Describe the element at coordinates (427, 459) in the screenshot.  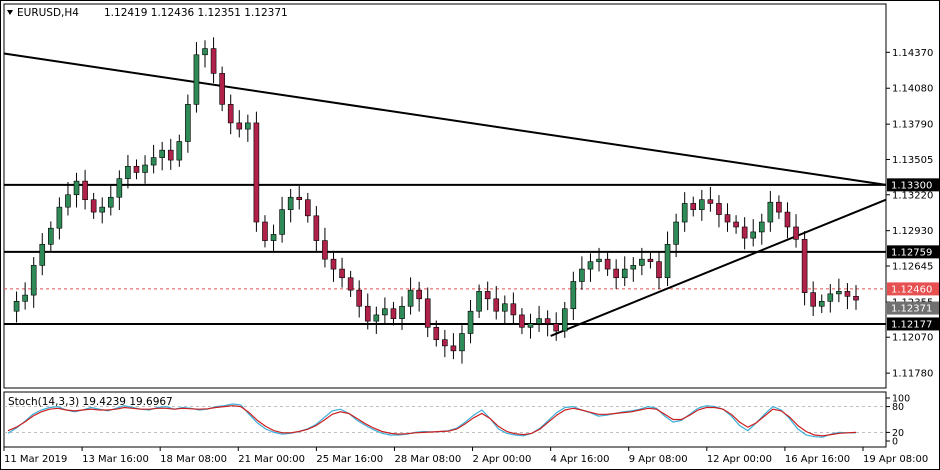
I see `x-tick-label: 28 Mar 08:00` at that location.